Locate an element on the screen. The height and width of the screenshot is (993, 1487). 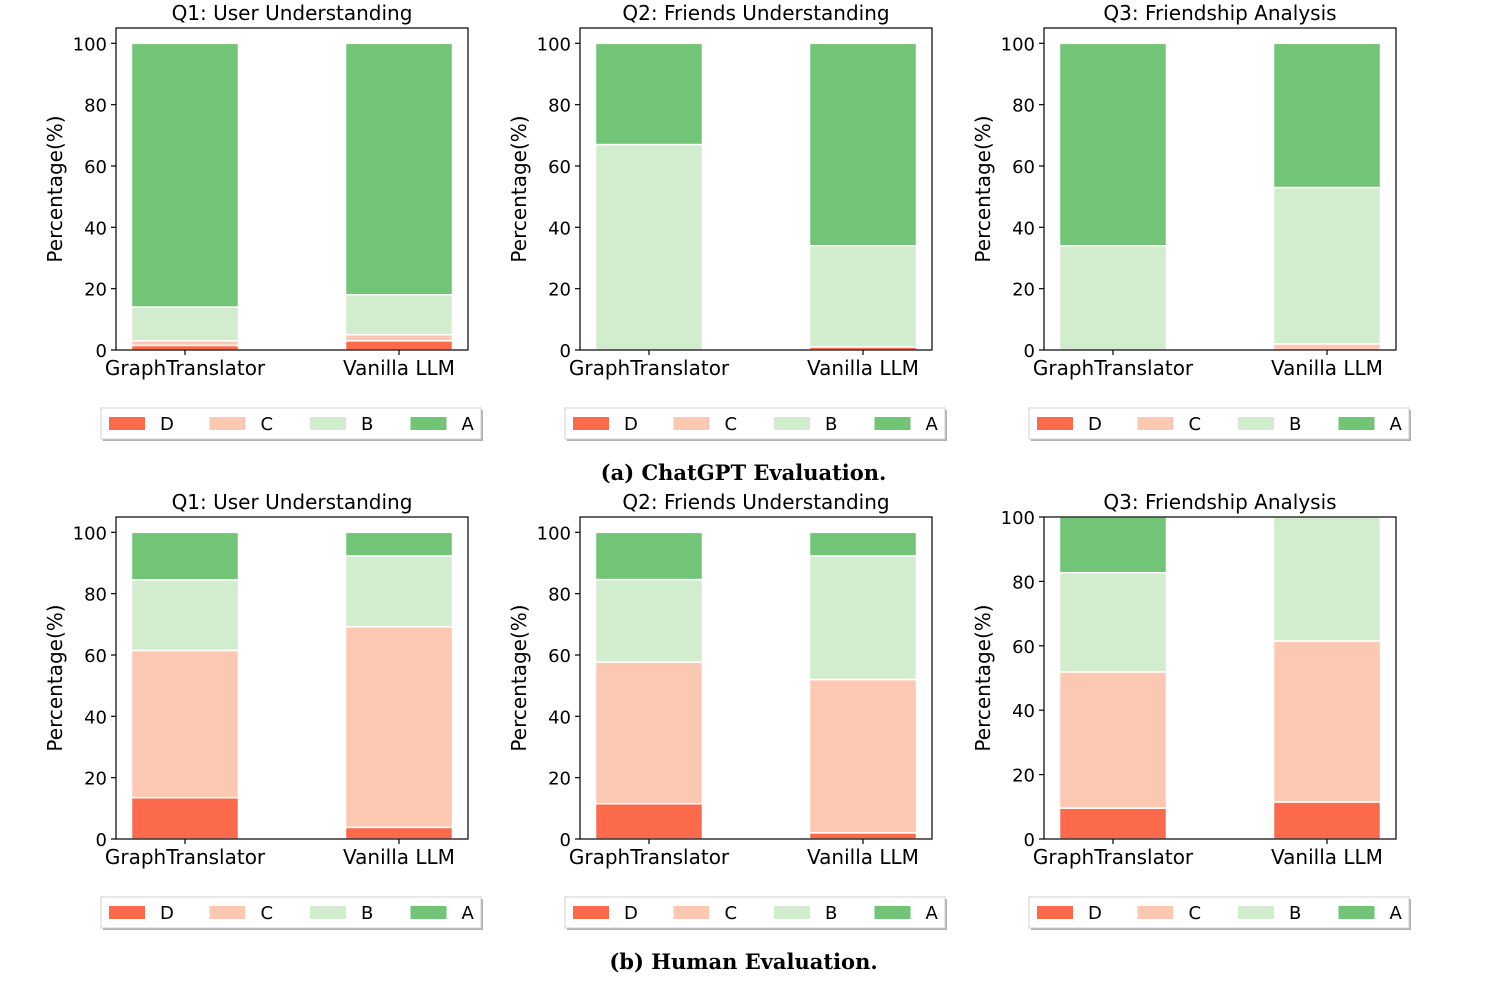
chart-title: Q2: Friends Understanding is located at coordinates (755, 502).